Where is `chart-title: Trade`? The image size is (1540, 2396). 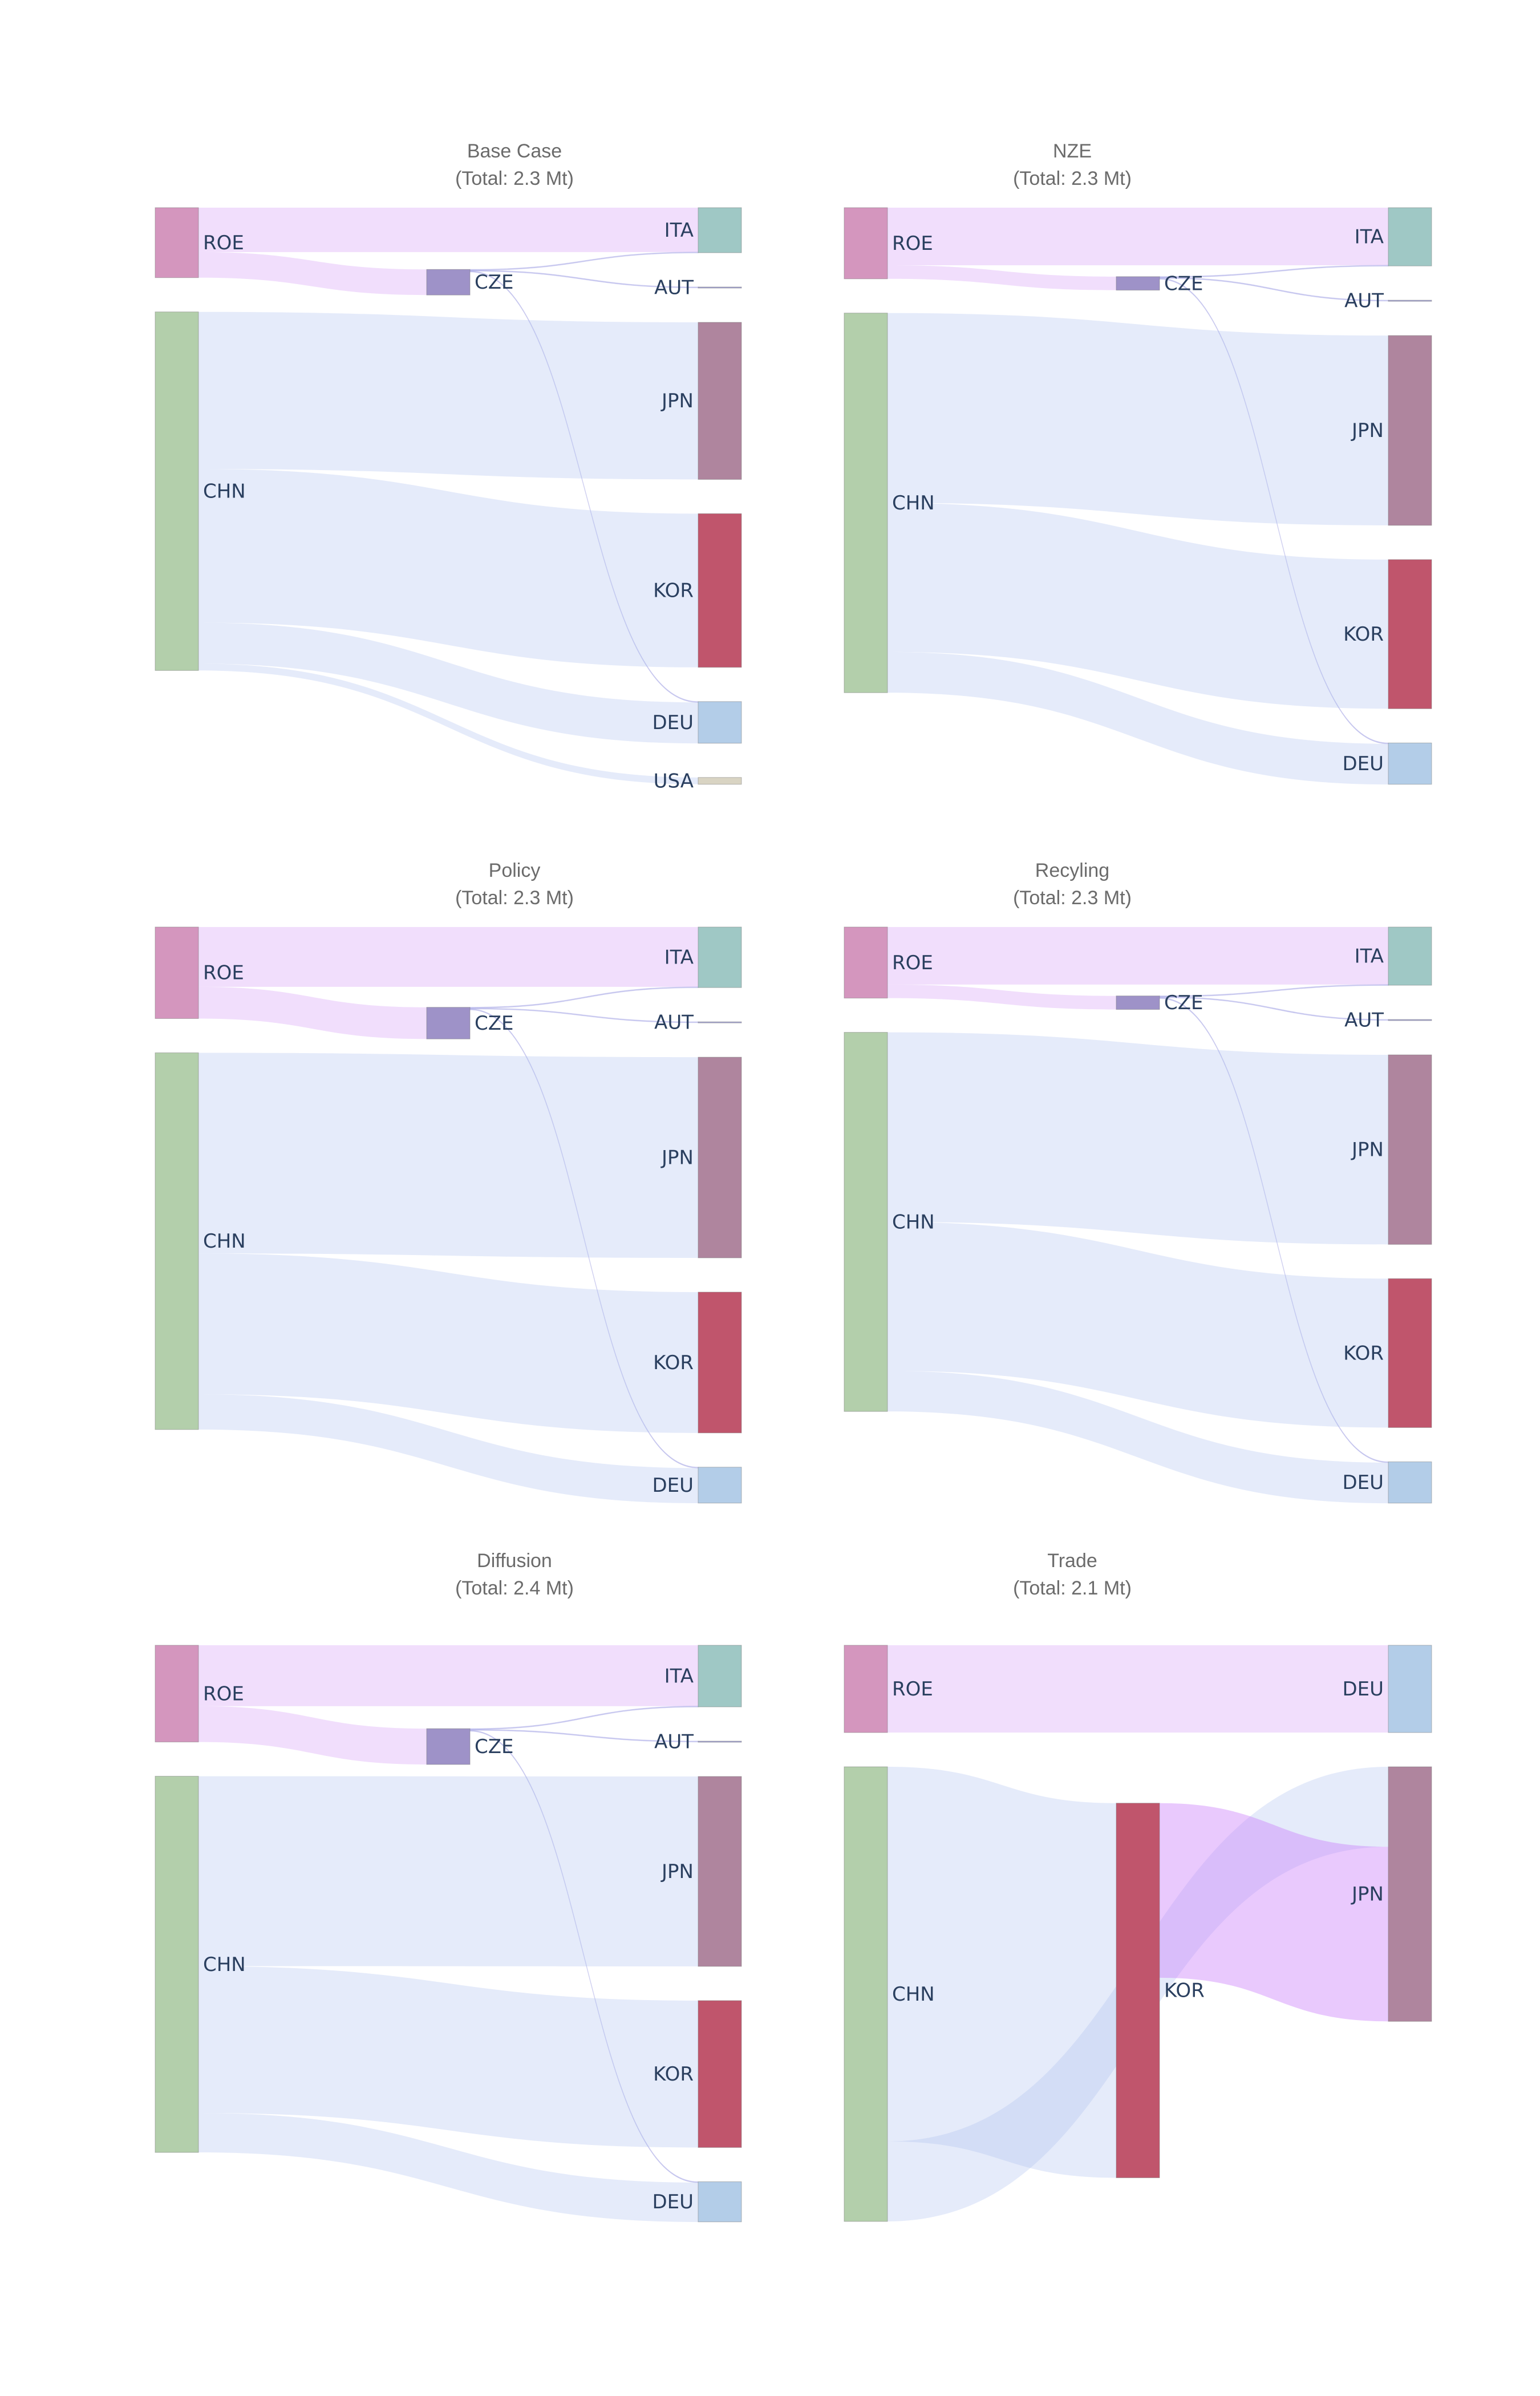 chart-title: Trade is located at coordinates (1072, 1561).